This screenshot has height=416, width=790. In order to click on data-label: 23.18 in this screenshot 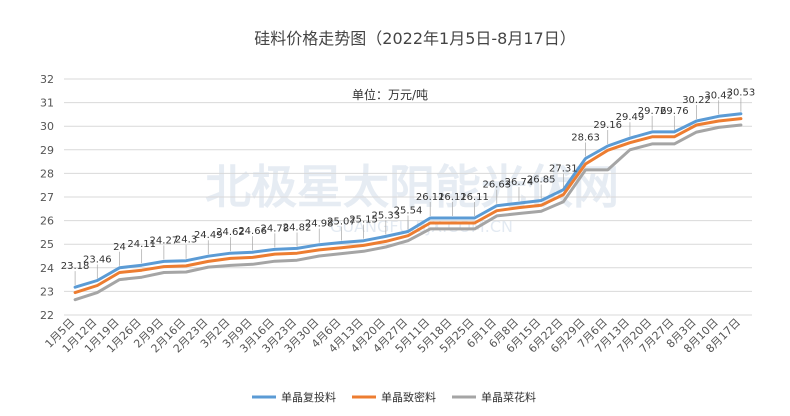, I will do `click(75, 266)`.